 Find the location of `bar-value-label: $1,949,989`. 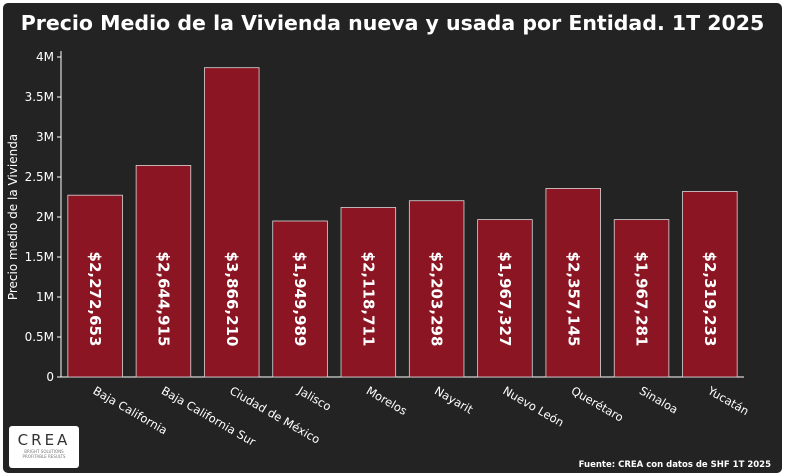

bar-value-label: $1,949,989 is located at coordinates (300, 299).